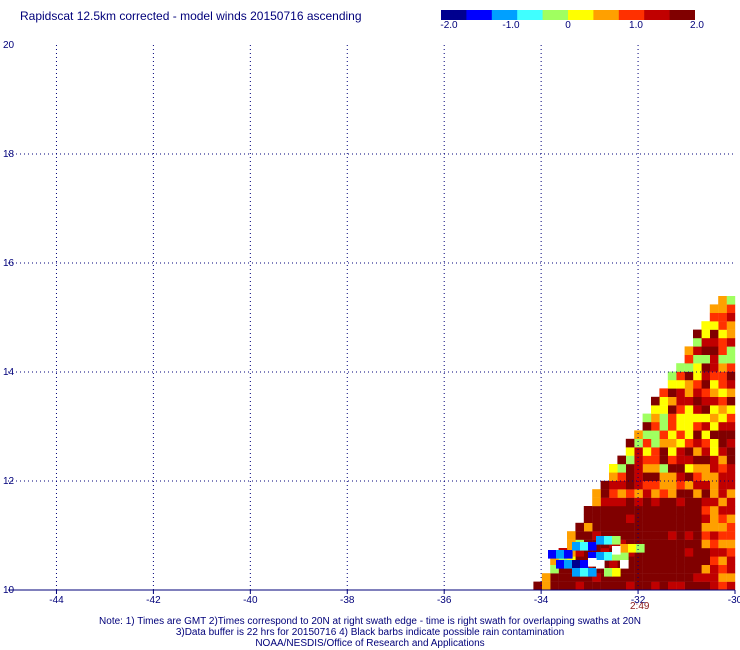  What do you see at coordinates (568, 15) in the screenshot?
I see `colorbar` at bounding box center [568, 15].